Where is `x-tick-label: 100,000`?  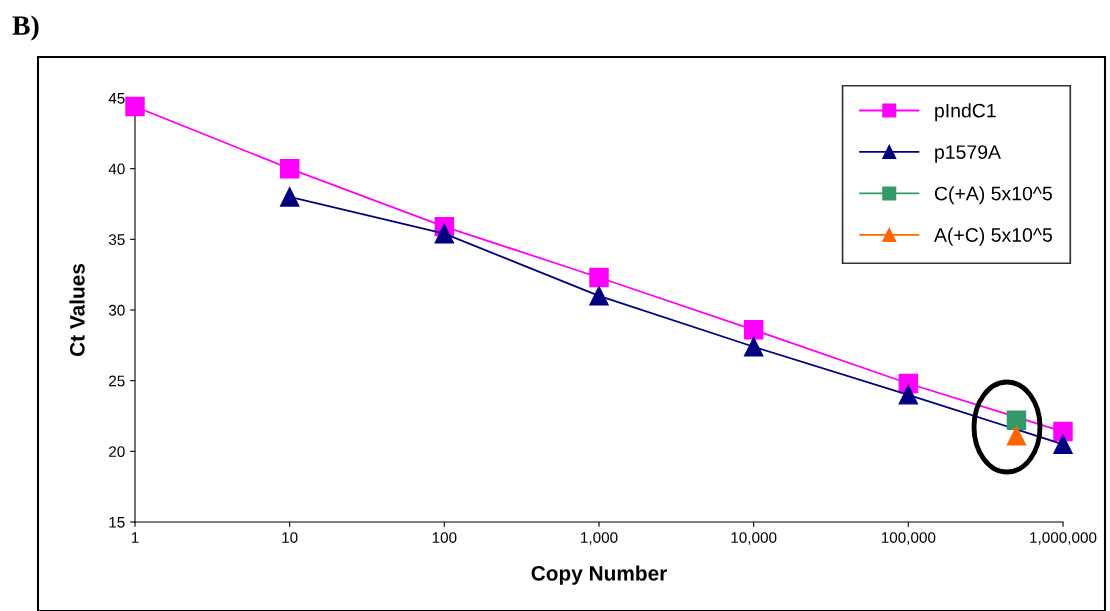
x-tick-label: 100,000 is located at coordinates (908, 538).